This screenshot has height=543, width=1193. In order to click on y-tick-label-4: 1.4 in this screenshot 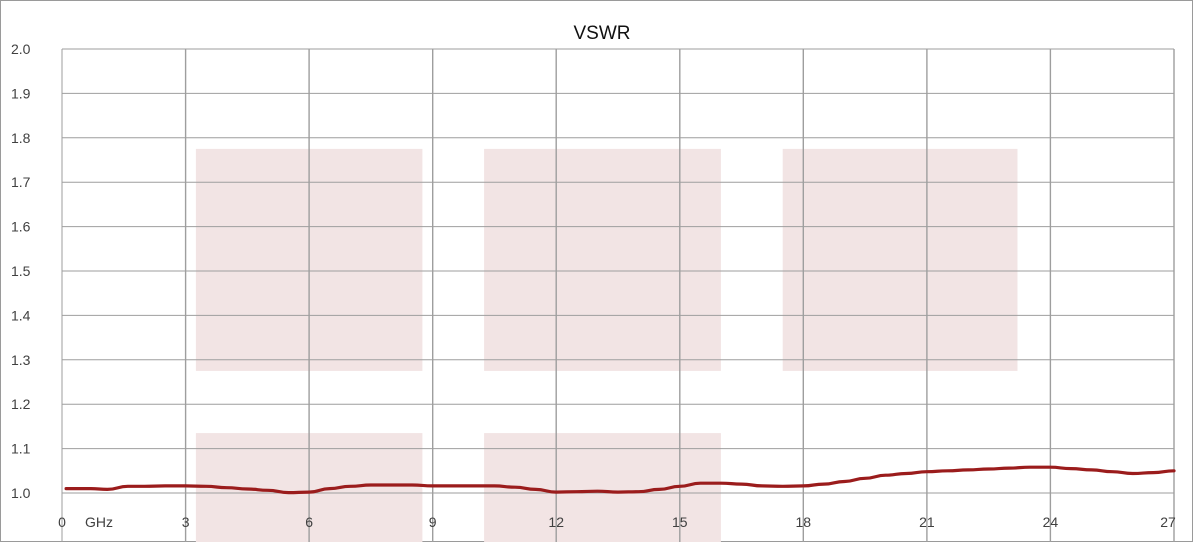, I will do `click(21, 315)`.